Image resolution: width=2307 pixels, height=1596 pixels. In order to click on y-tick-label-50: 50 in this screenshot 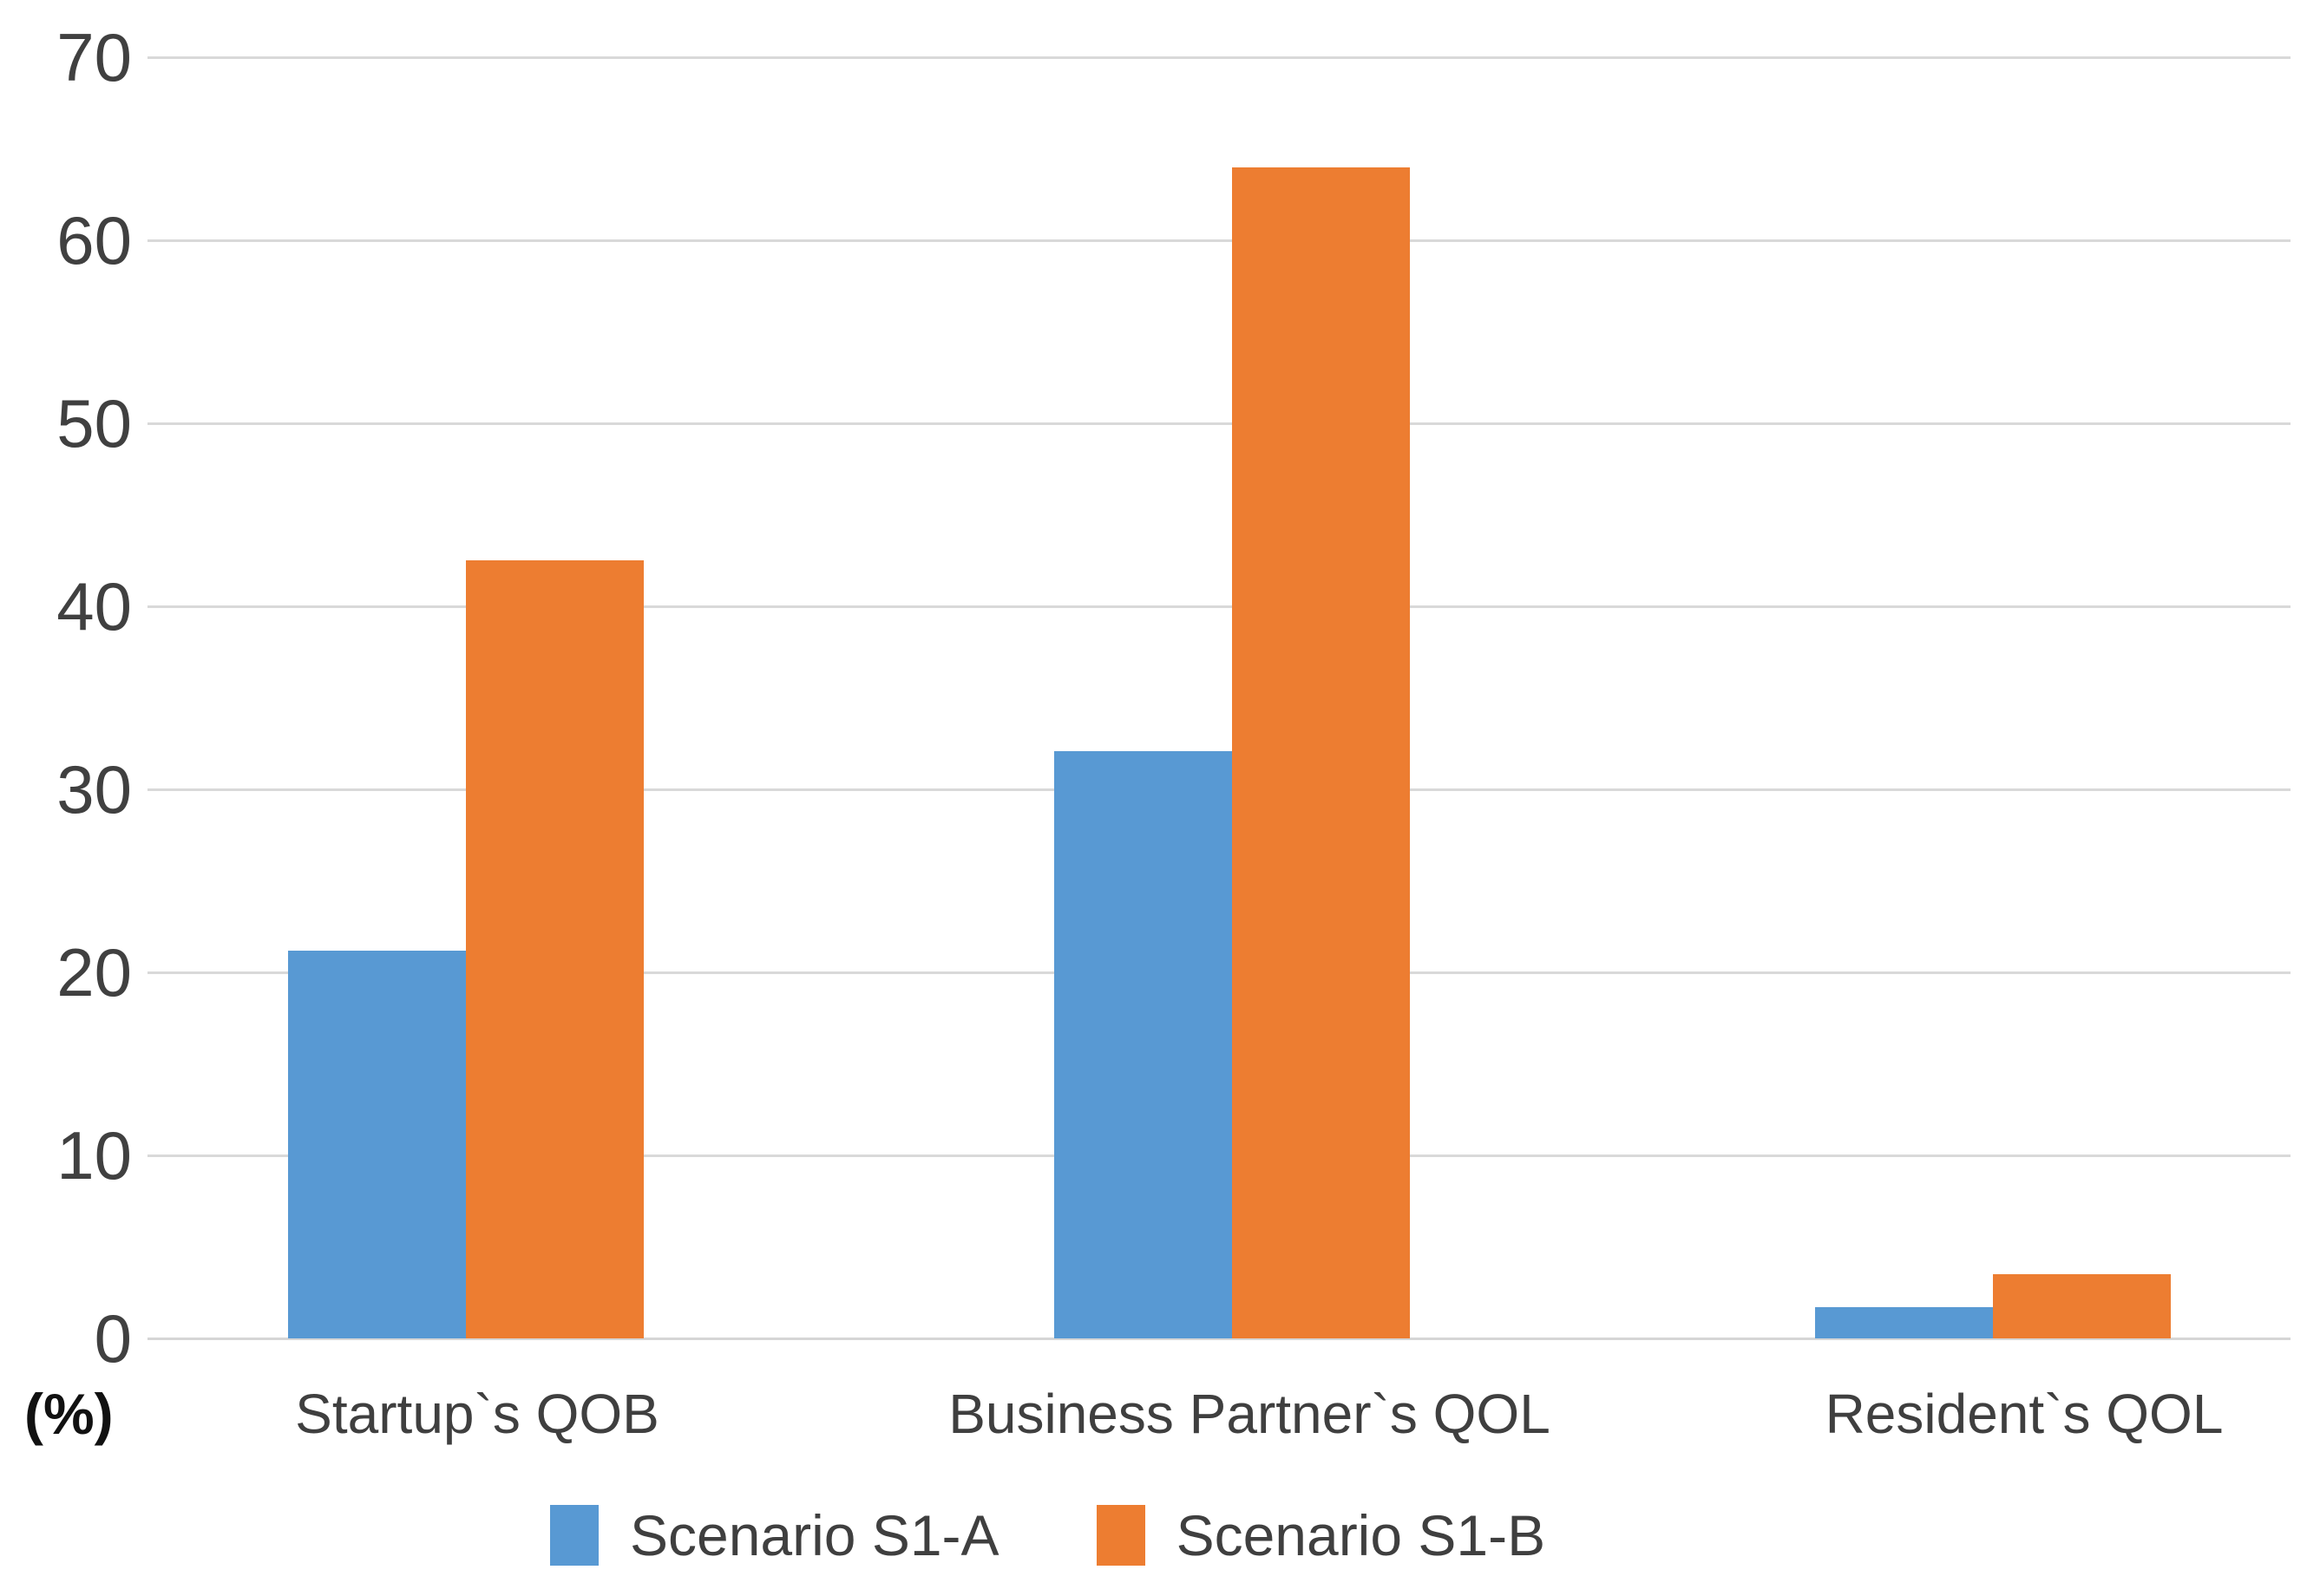, I will do `click(94, 423)`.